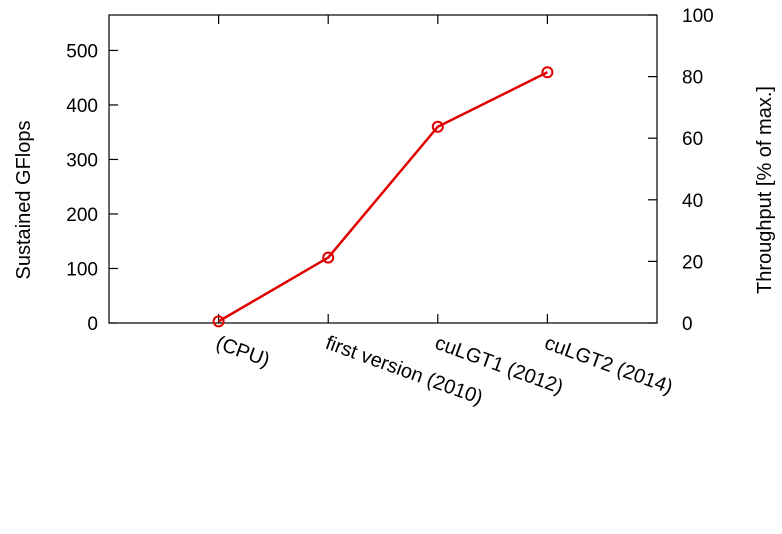 This screenshot has width=782, height=534. I want to click on y-tick-label: 500, so click(82, 51).